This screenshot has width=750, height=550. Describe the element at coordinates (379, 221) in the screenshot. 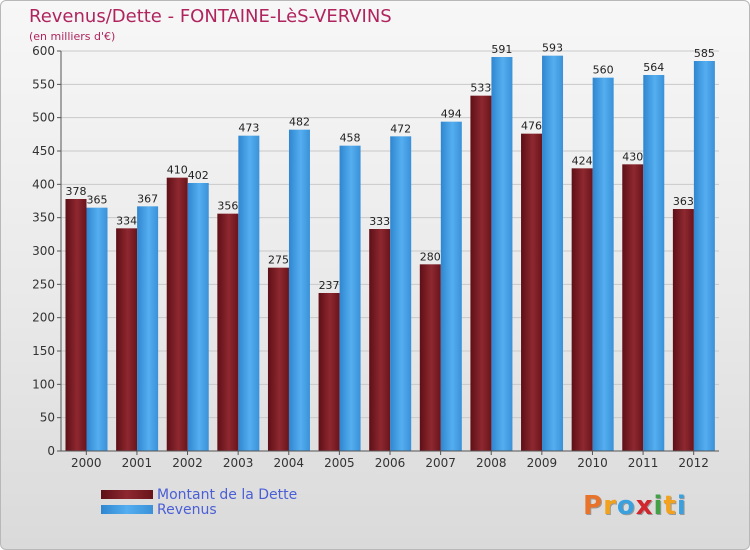

I see `data-label-dette: 333` at that location.